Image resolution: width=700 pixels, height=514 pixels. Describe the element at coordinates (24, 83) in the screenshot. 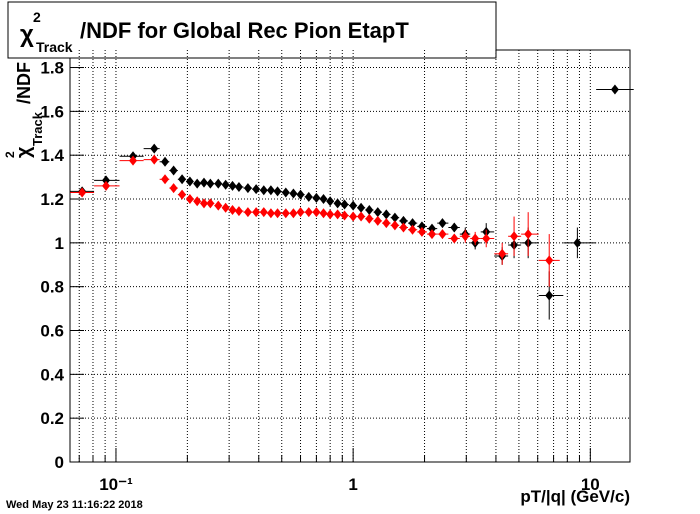

I see `y-label-text: /NDF` at that location.